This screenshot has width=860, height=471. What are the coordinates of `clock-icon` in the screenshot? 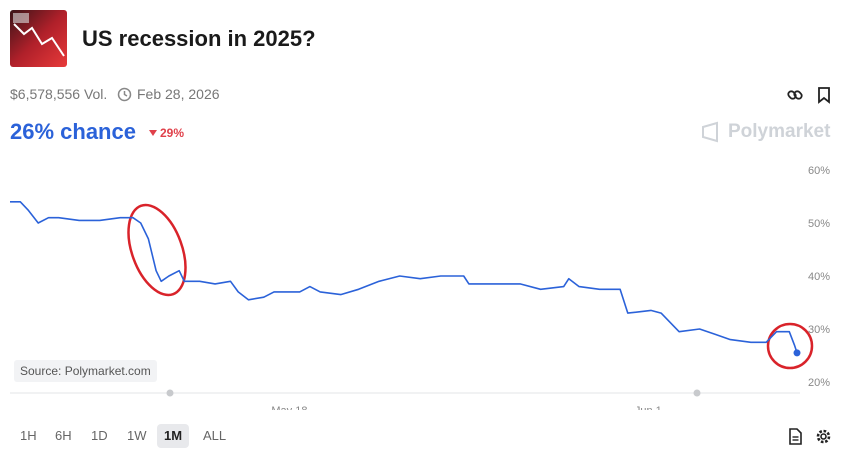 It's located at (124, 94).